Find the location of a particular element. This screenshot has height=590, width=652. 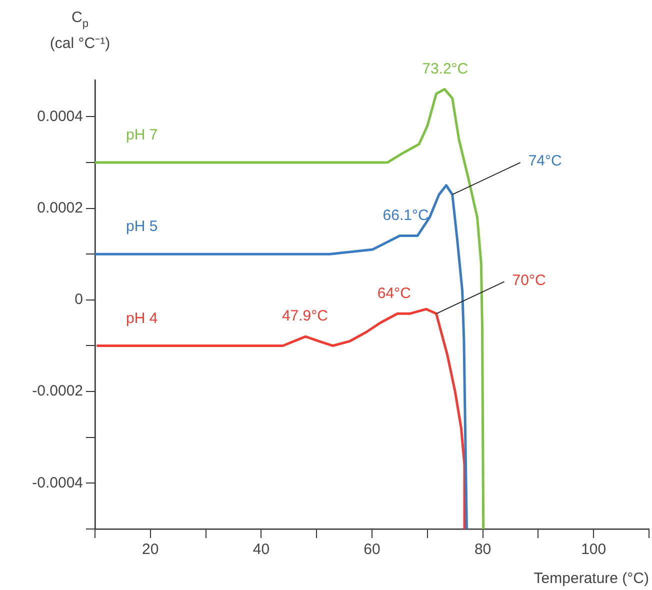

y-tick-label: 0.0004 is located at coordinates (60, 116).